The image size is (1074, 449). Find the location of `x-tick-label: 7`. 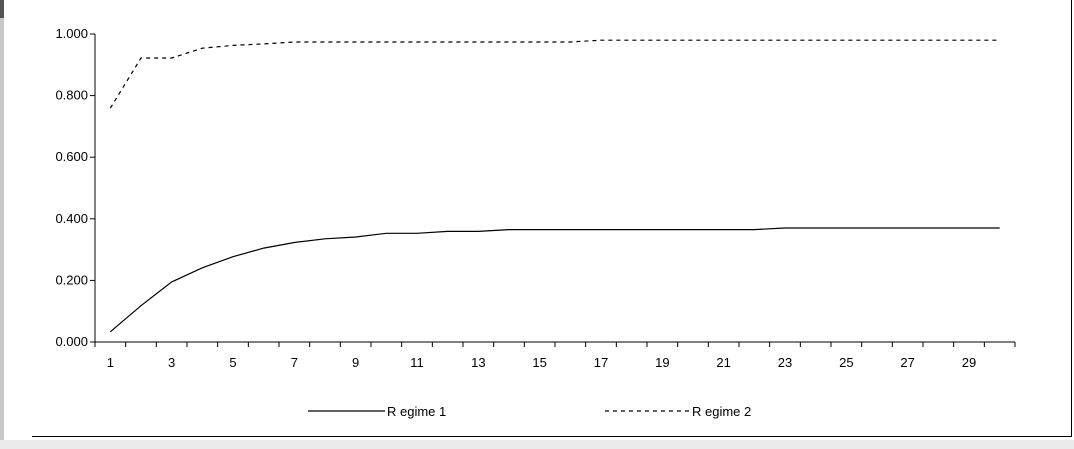

x-tick-label: 7 is located at coordinates (294, 362).